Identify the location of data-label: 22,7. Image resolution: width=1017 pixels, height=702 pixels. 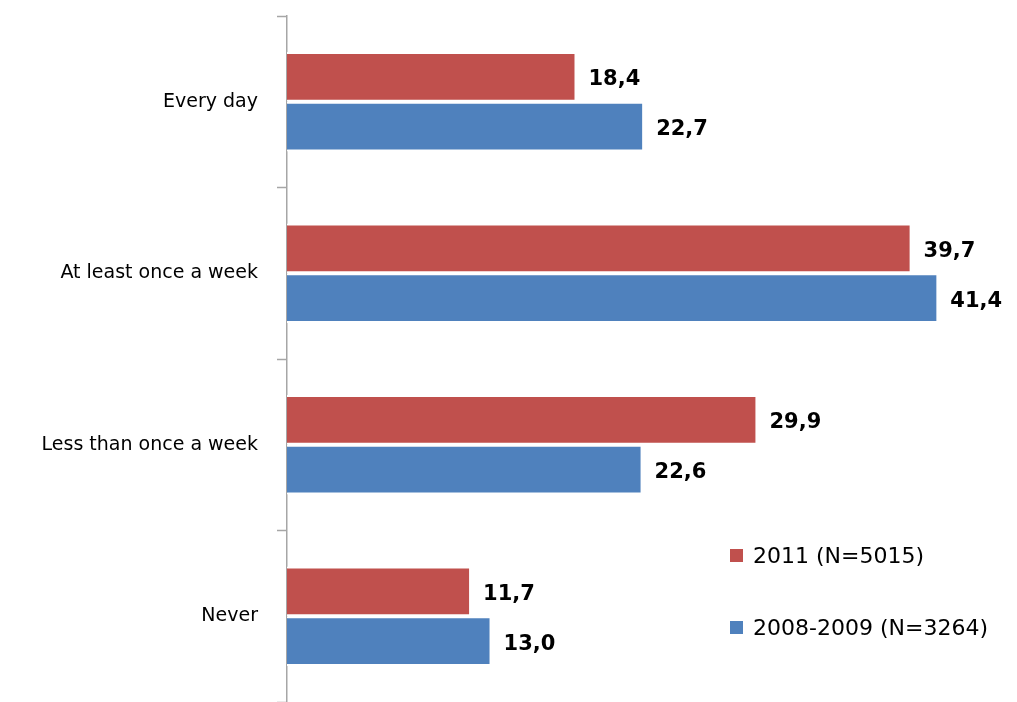
(682, 128).